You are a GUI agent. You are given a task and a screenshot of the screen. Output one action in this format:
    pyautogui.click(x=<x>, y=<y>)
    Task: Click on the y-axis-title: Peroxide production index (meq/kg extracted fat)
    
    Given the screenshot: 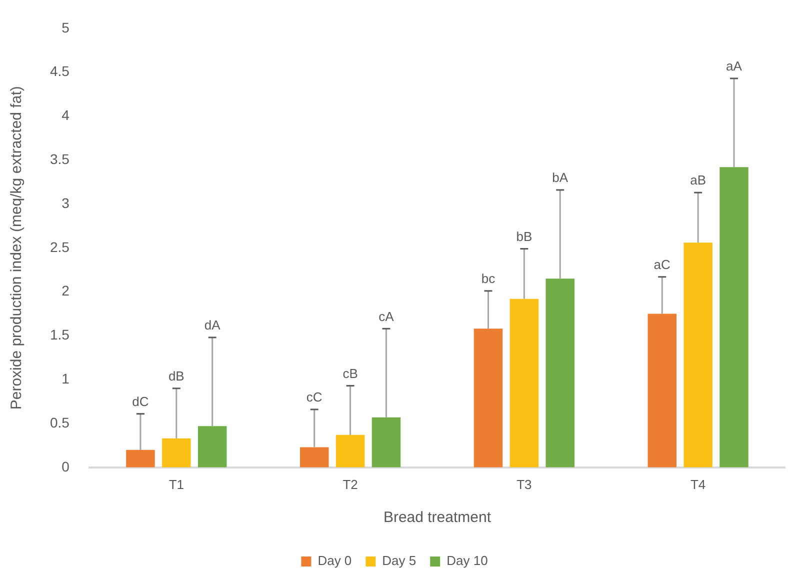 What is the action you would take?
    pyautogui.click(x=17, y=248)
    